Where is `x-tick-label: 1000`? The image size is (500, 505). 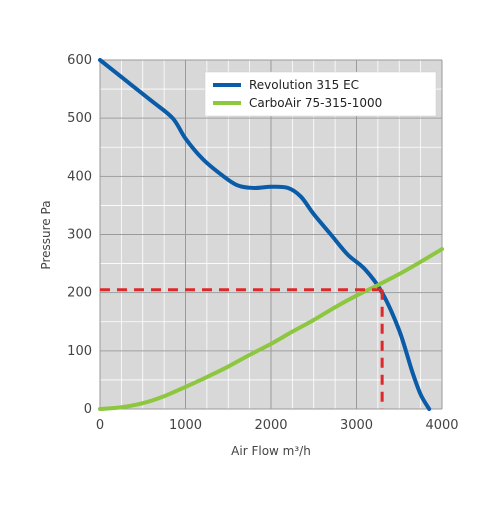 x-tick-label: 1000 is located at coordinates (185, 425).